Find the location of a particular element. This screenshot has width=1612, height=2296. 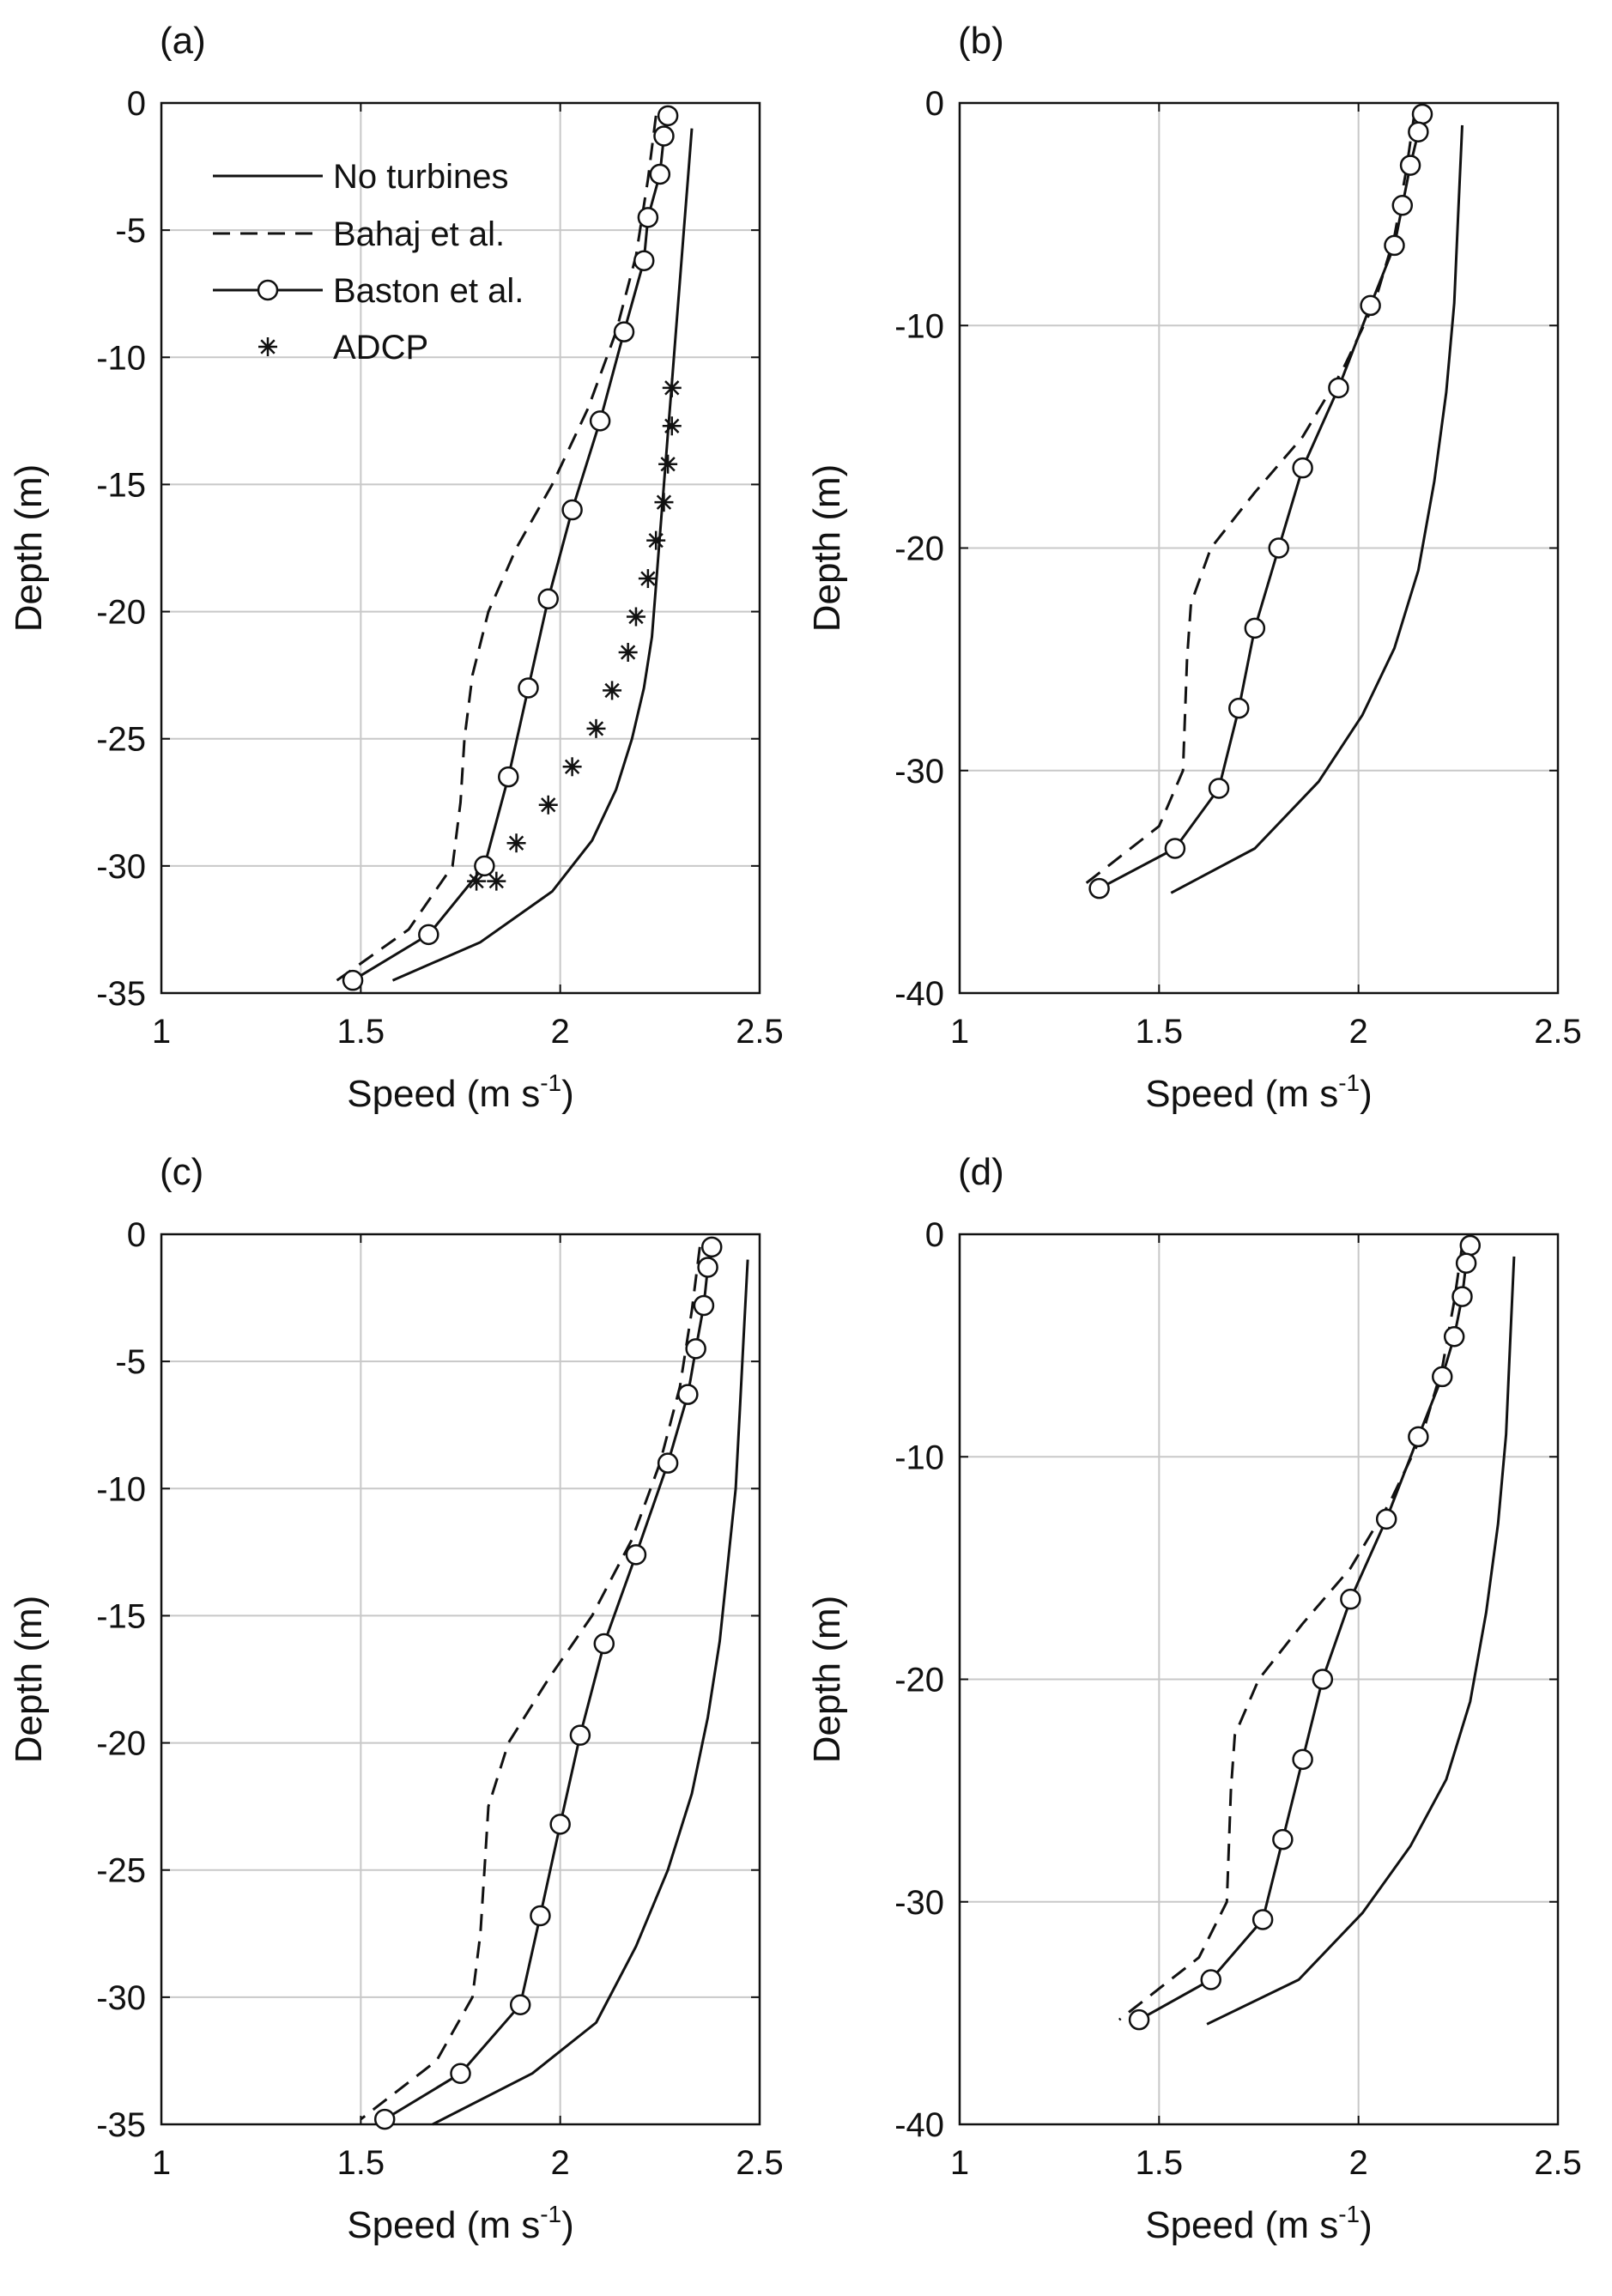

panel-label: (b) is located at coordinates (981, 41).